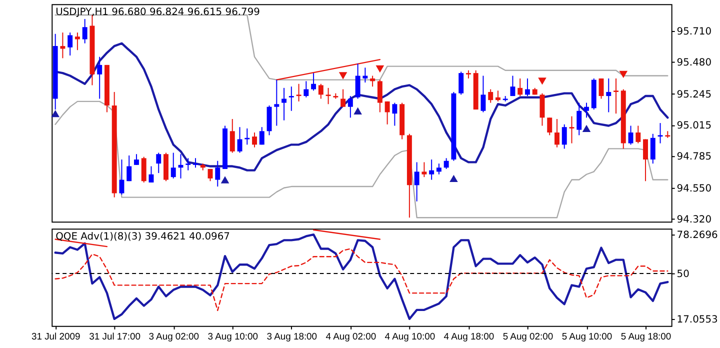 The width and height of the screenshot is (720, 348). I want to click on y-tick-label: 95.245, so click(694, 94).